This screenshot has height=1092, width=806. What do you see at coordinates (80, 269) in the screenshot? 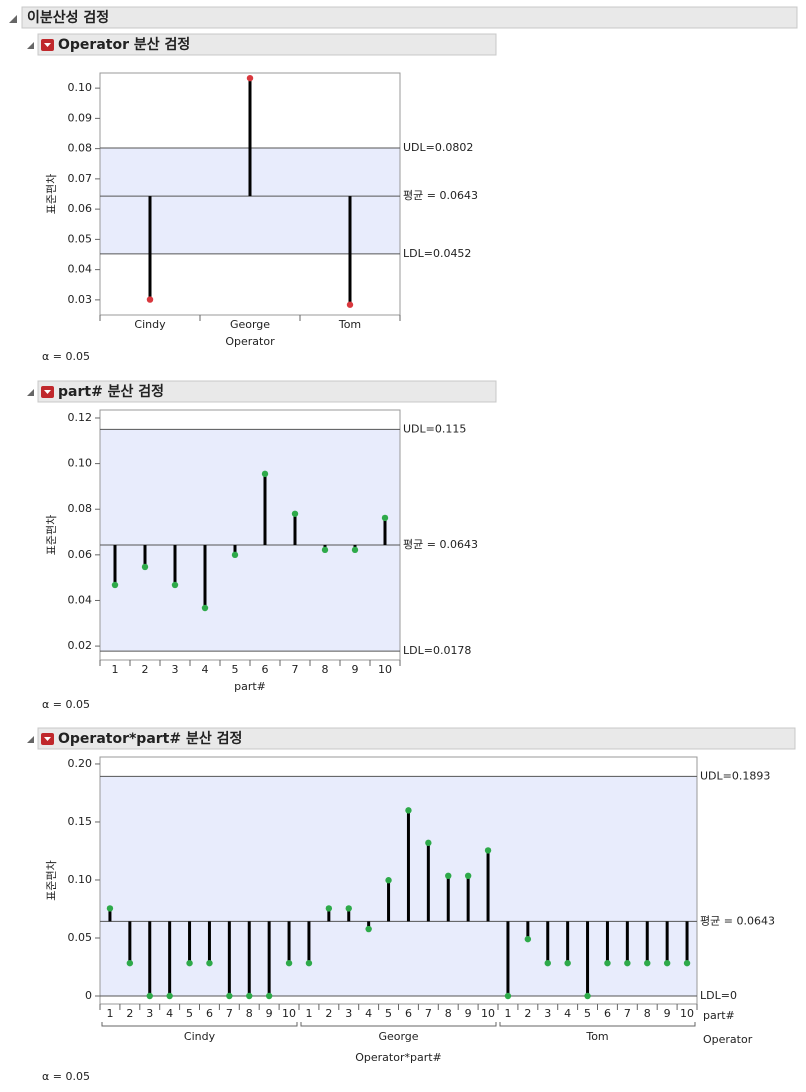
I see `y-tick-label: 0.04` at bounding box center [80, 269].